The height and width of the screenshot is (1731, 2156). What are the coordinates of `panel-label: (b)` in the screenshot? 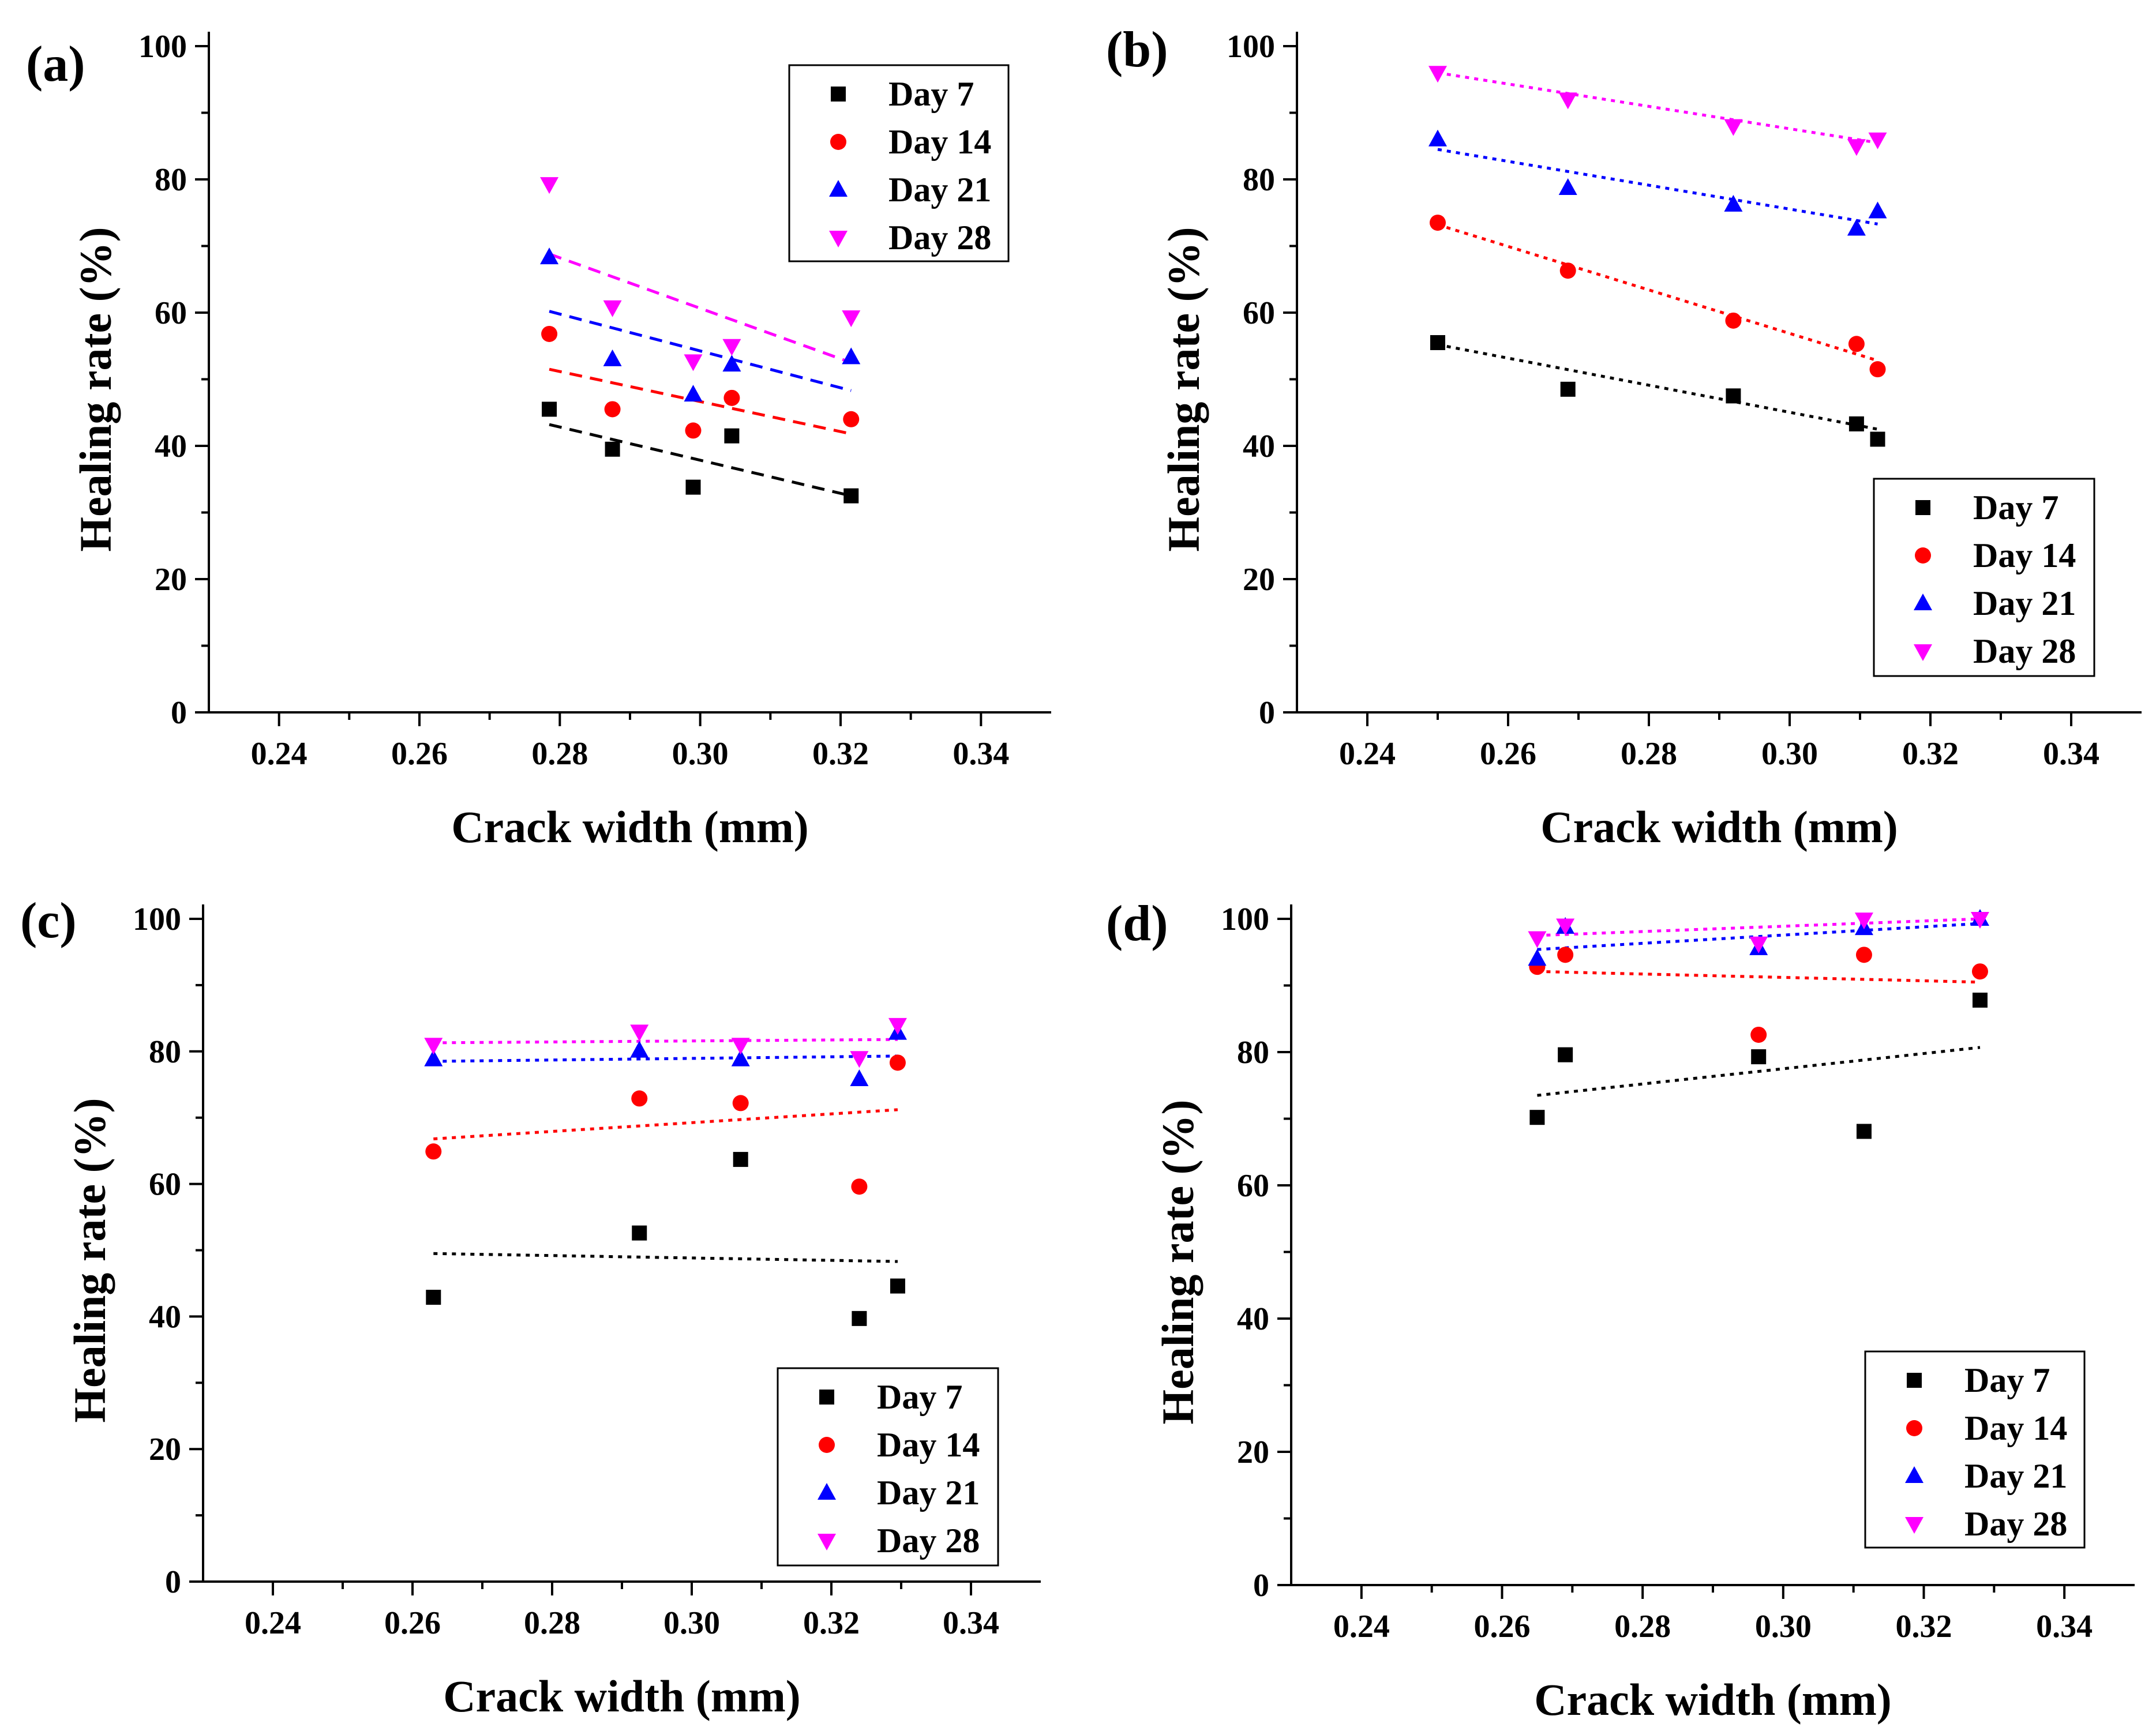 It's located at (1137, 50).